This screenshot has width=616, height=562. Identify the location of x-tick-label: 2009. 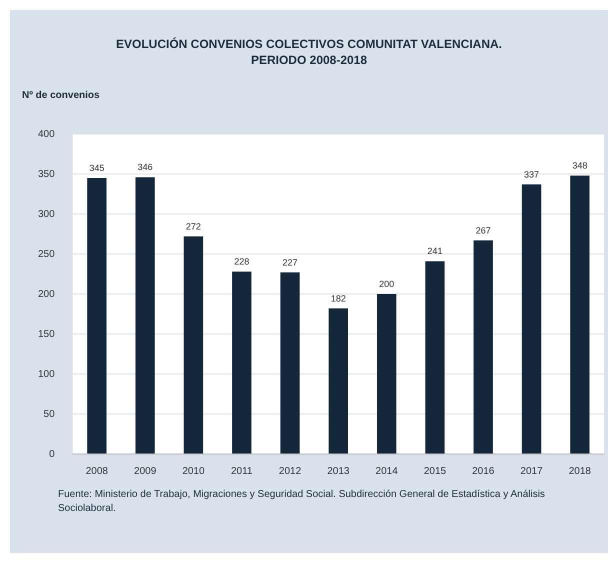
(145, 471).